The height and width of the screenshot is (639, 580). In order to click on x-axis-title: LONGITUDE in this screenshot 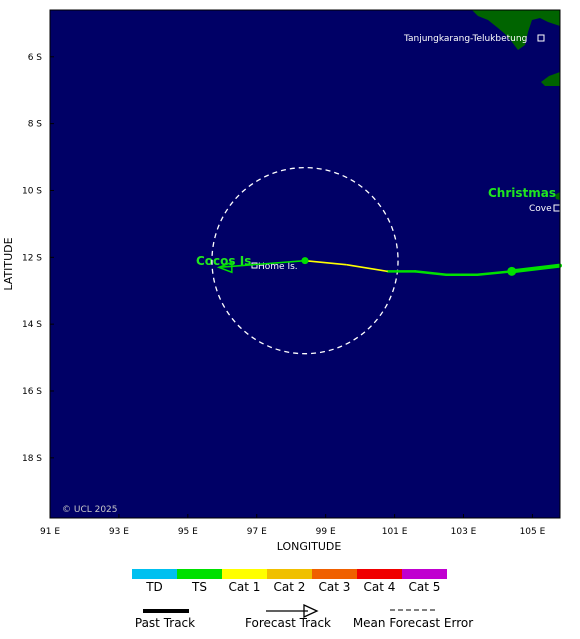, I will do `click(309, 546)`.